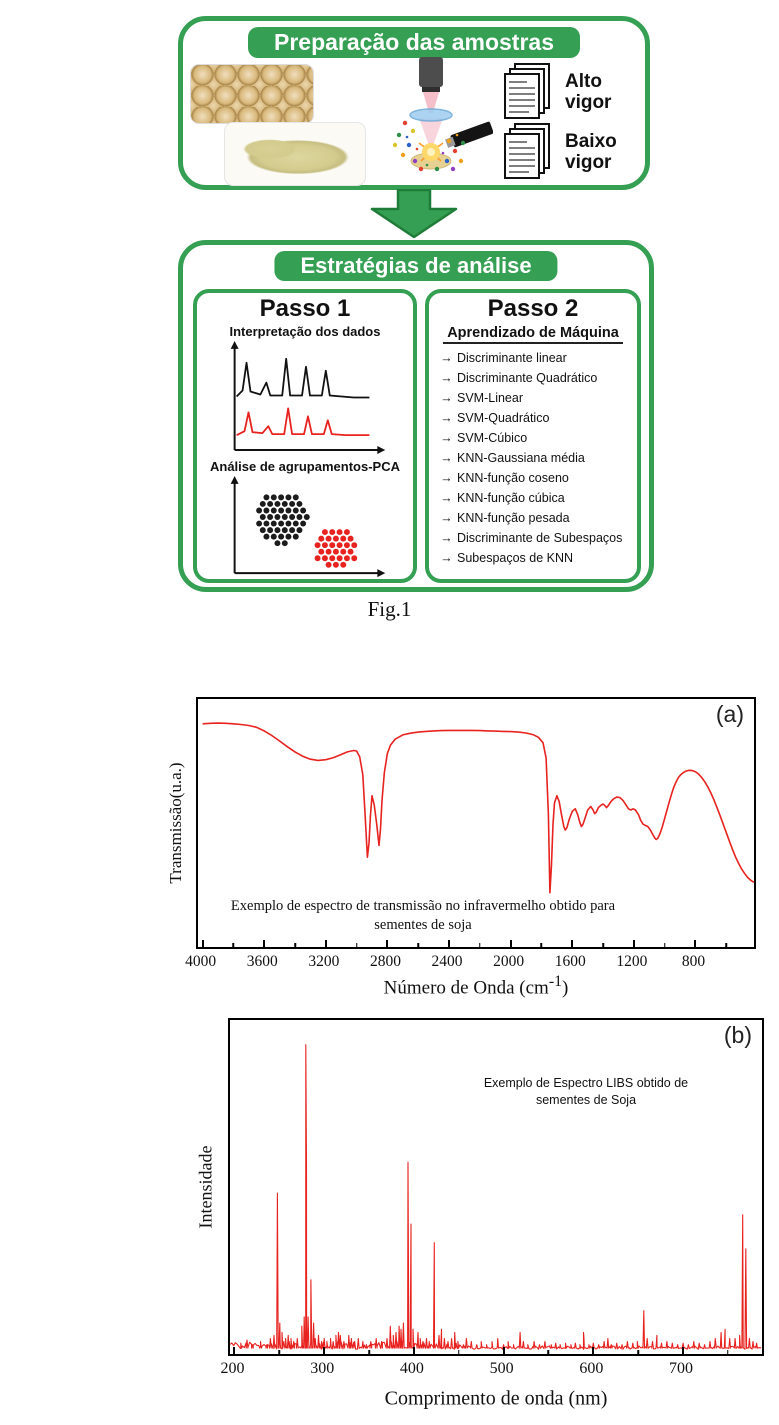 This screenshot has height=1425, width=779. I want to click on method-item: → KNN-Gaussiana média, so click(536, 458).